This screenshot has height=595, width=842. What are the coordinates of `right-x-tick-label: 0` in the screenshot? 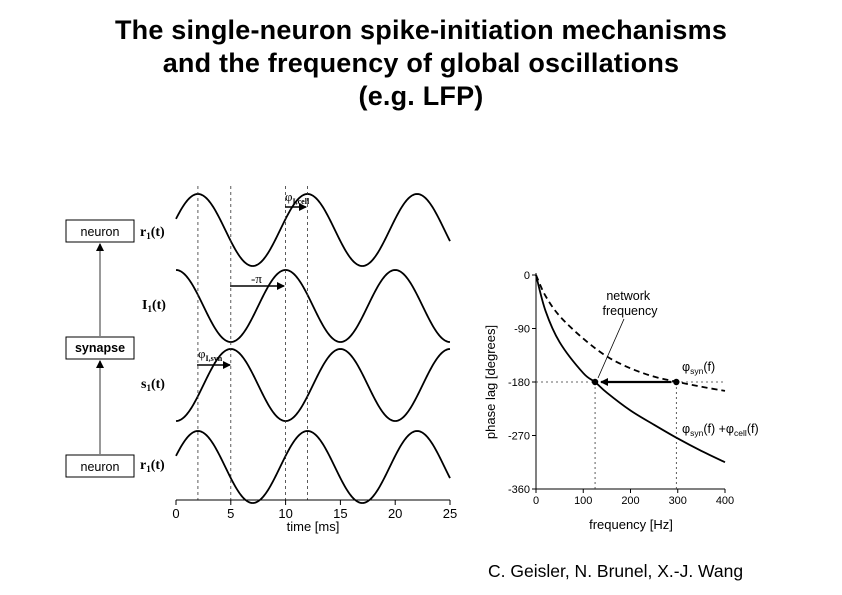 It's located at (536, 501).